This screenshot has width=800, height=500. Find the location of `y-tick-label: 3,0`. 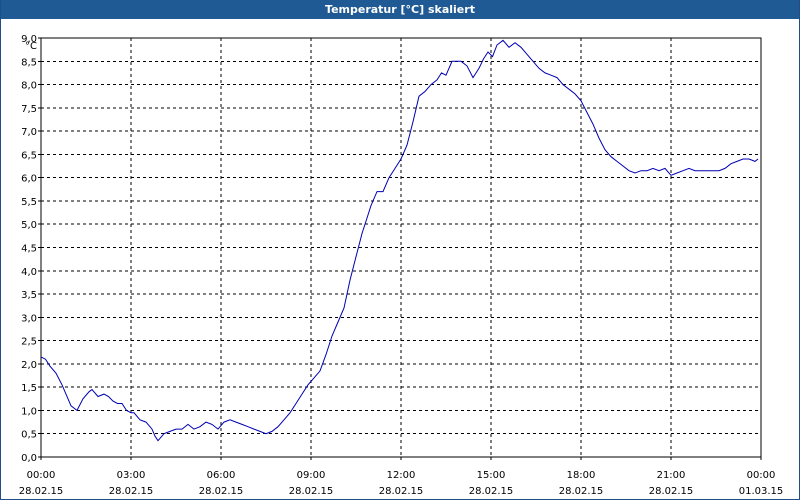

y-tick-label: 3,0 is located at coordinates (29, 318).